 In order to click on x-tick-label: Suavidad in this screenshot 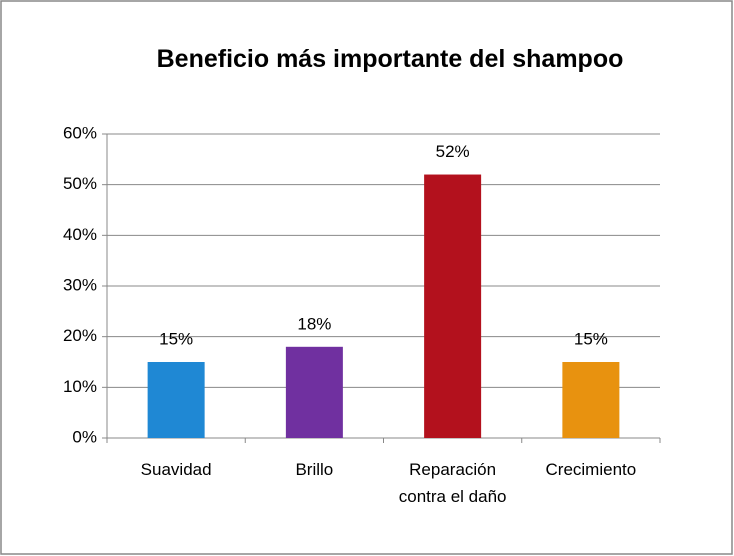, I will do `click(176, 469)`.